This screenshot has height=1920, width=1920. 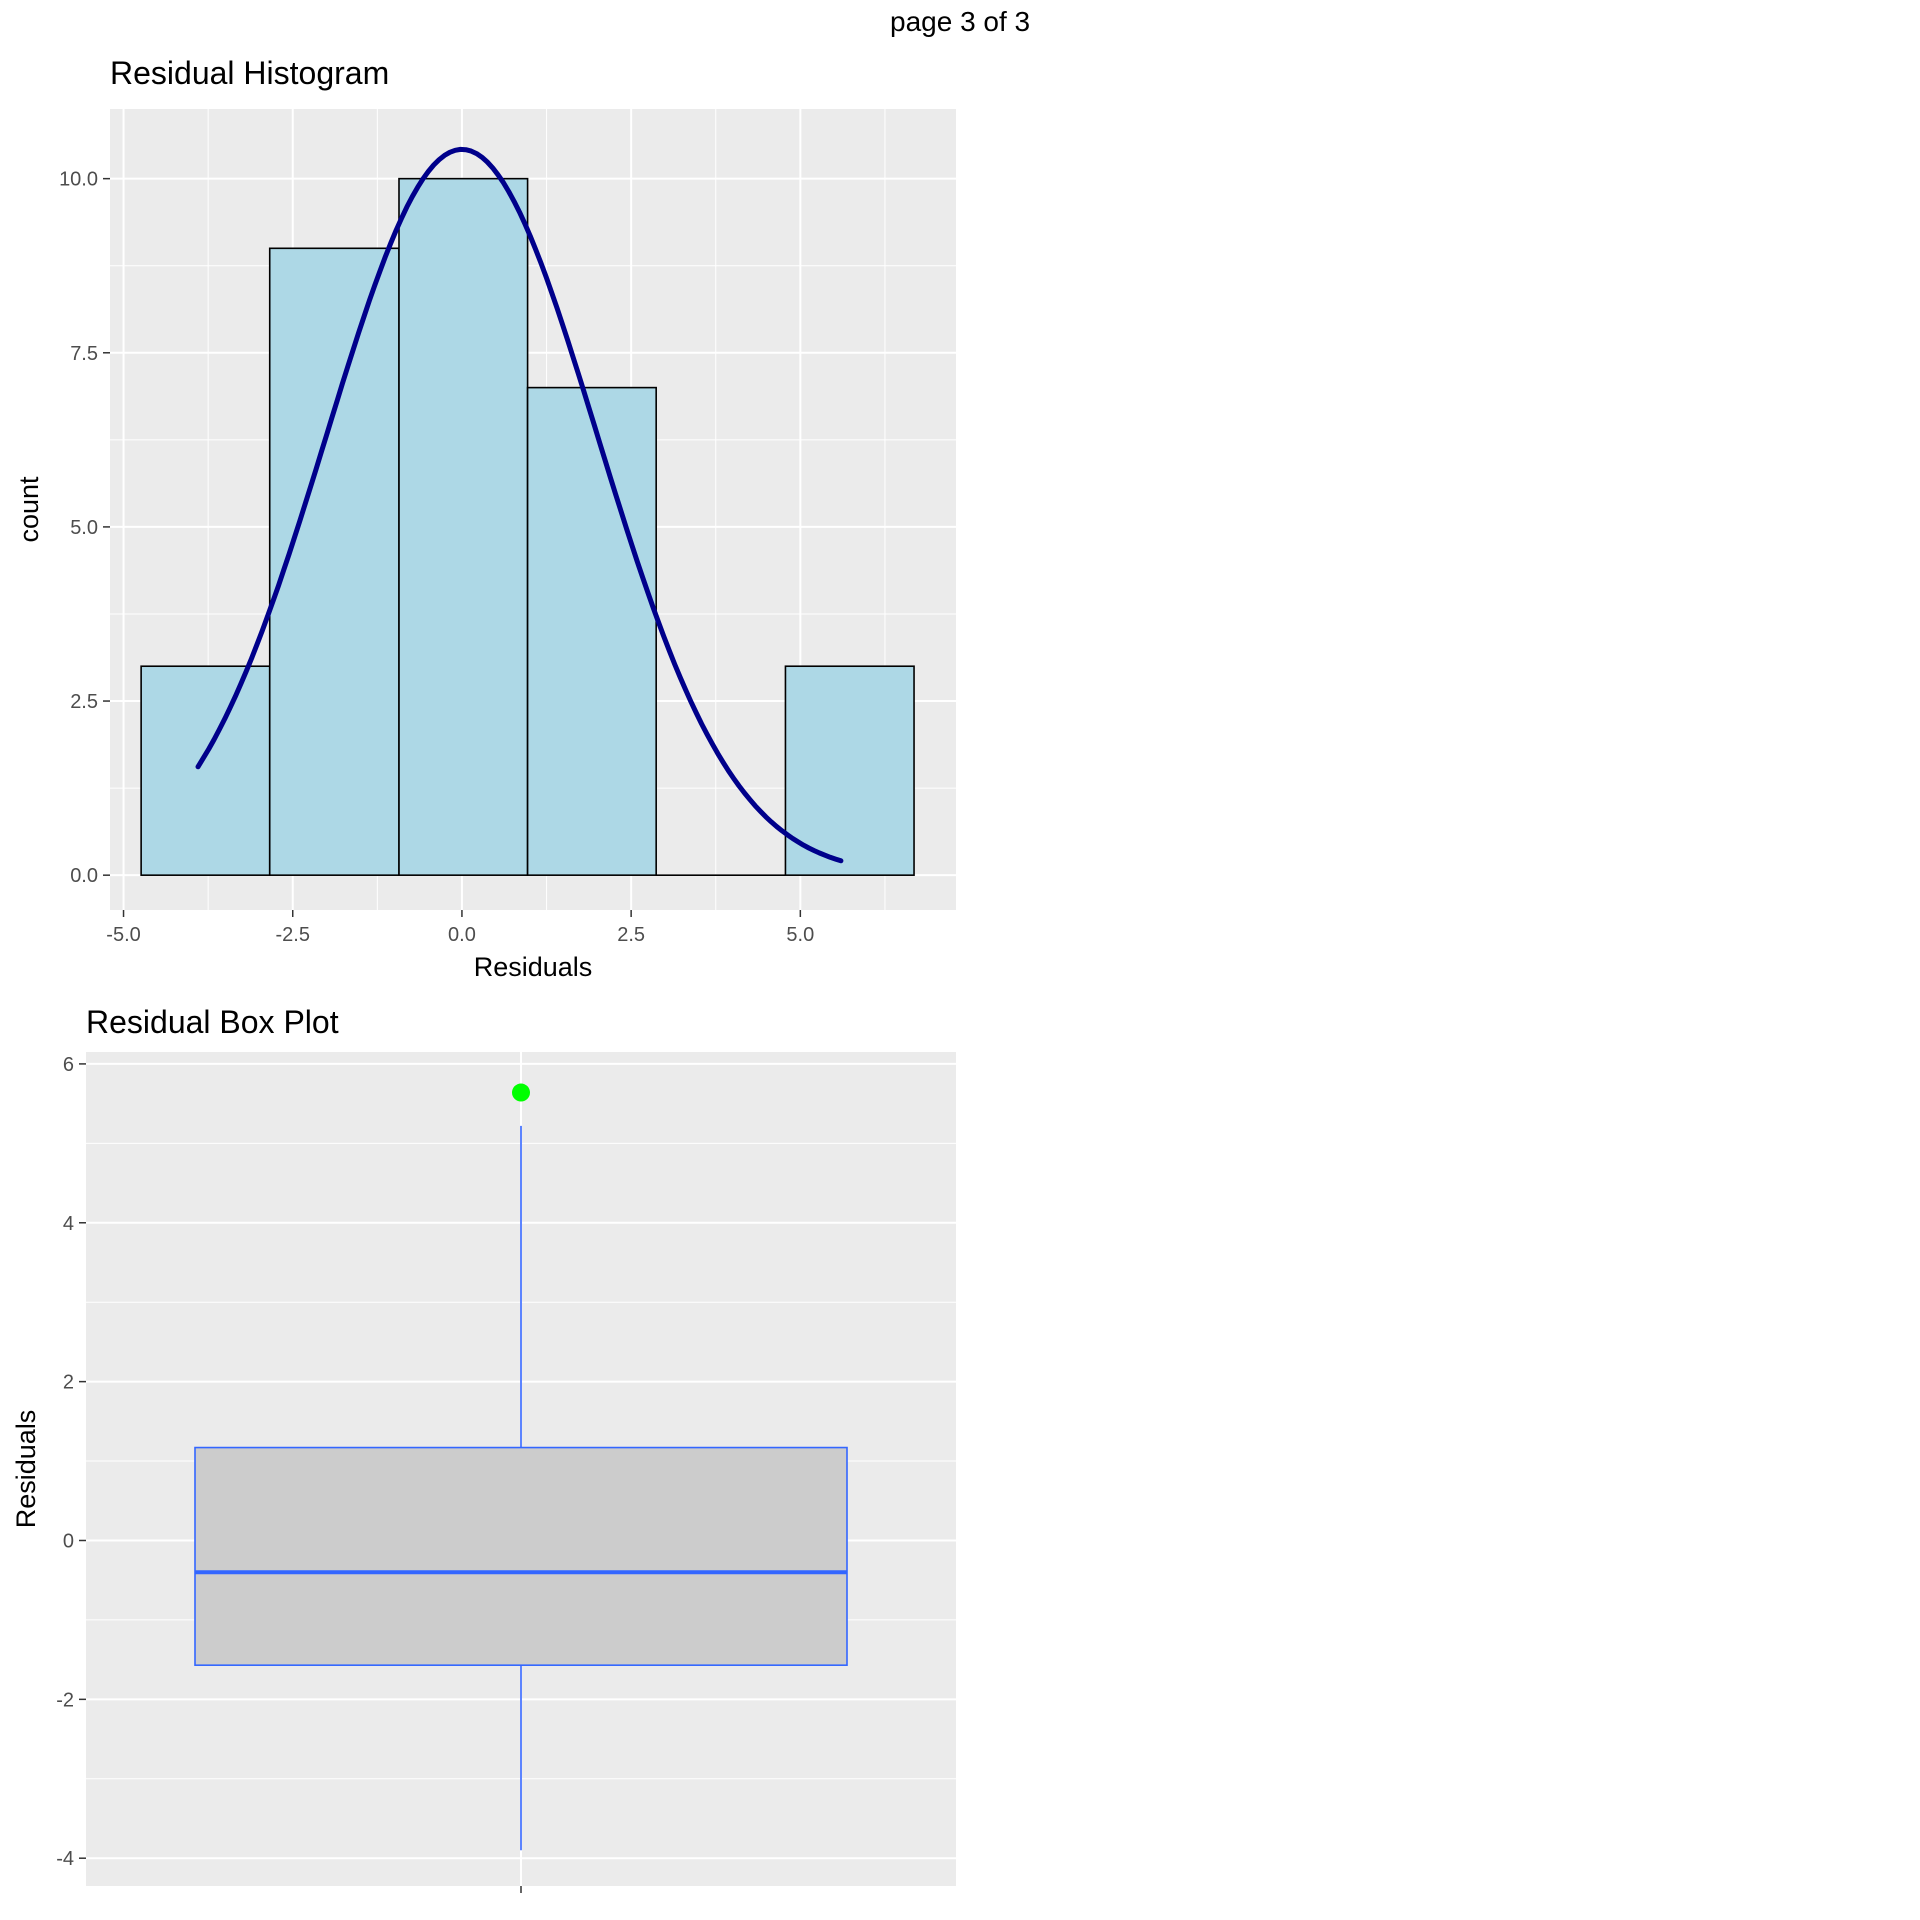 I want to click on histogram-x-tick-label: 2.5, so click(x=631, y=935).